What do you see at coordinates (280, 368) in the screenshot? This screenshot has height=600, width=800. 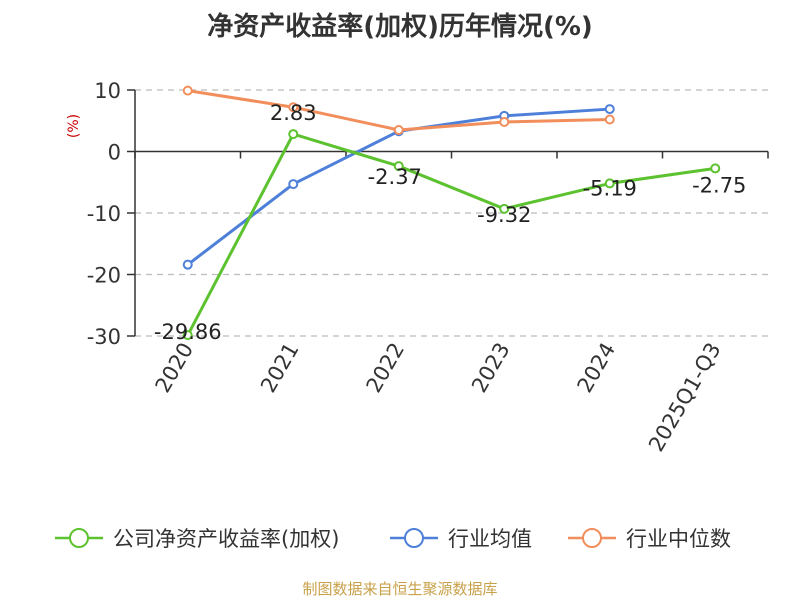 I see `x-tick-label: 2021` at bounding box center [280, 368].